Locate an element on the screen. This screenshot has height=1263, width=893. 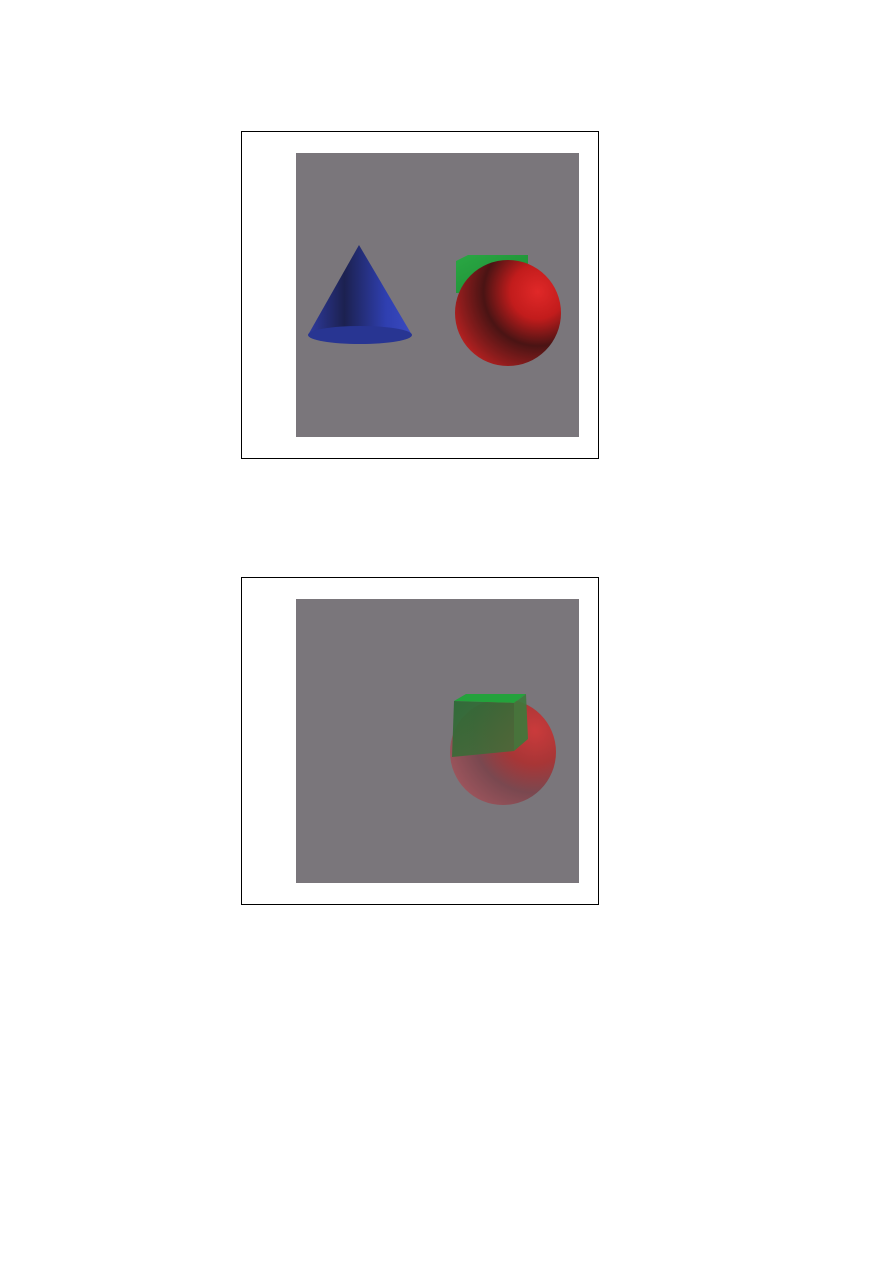
figure-frame-top is located at coordinates (420, 295).